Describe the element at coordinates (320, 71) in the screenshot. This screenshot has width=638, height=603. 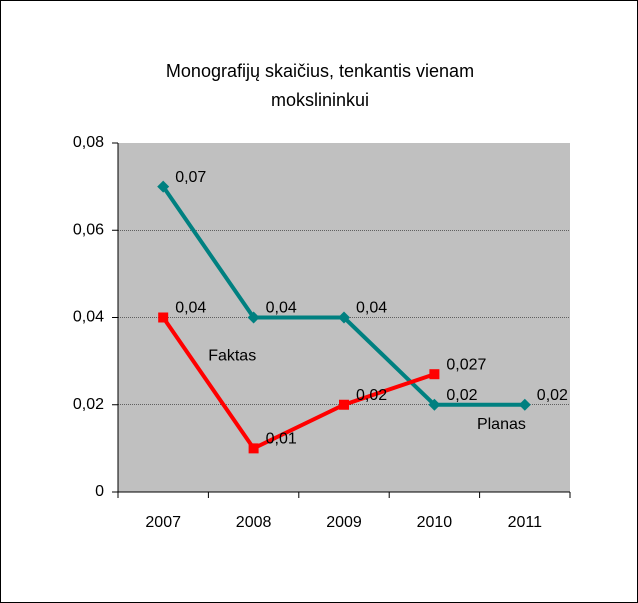
I see `chart-title: Monografijų skaičius, tenkantis vienam` at that location.